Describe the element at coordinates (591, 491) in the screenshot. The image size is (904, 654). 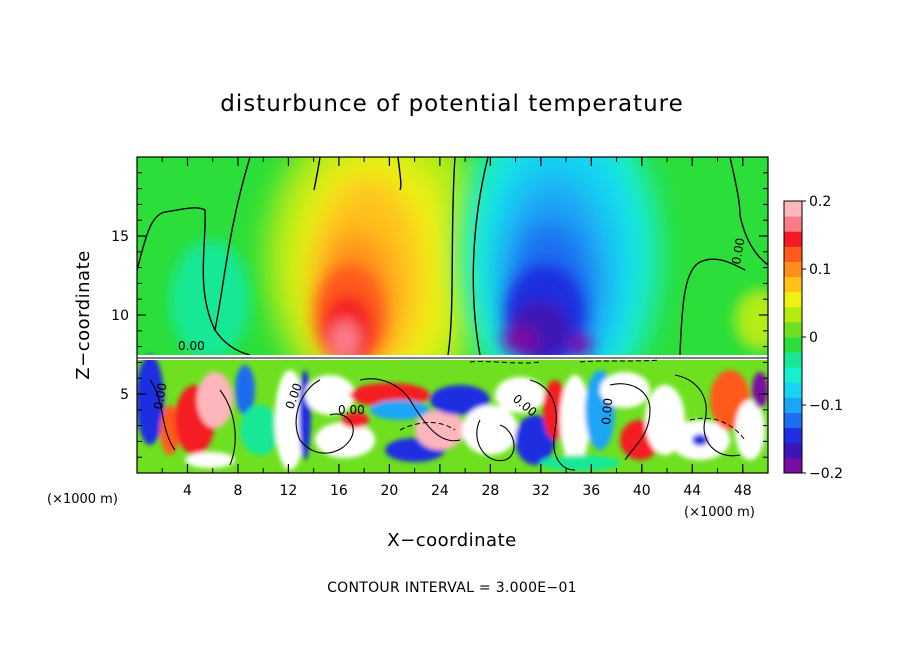
I see `x-tick-label: 36` at that location.